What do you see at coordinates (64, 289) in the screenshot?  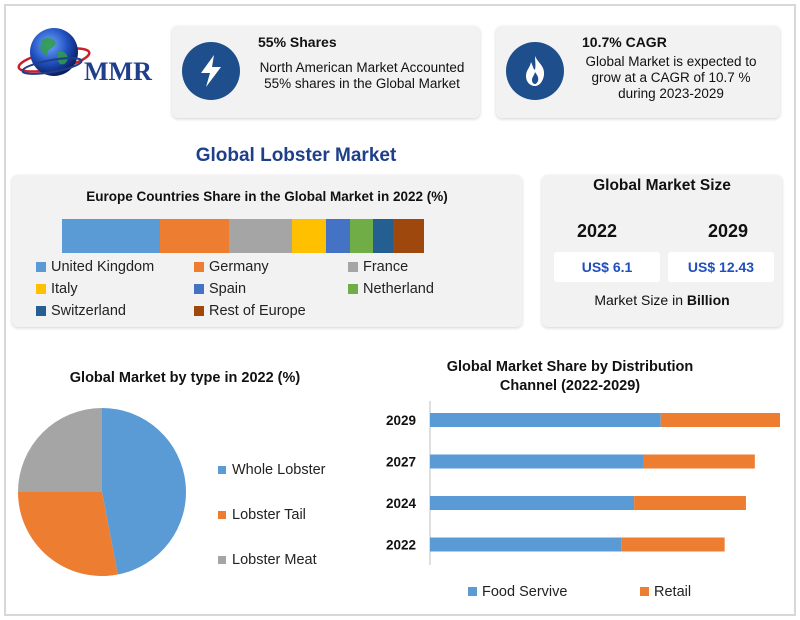 I see `legend-label: Italy` at bounding box center [64, 289].